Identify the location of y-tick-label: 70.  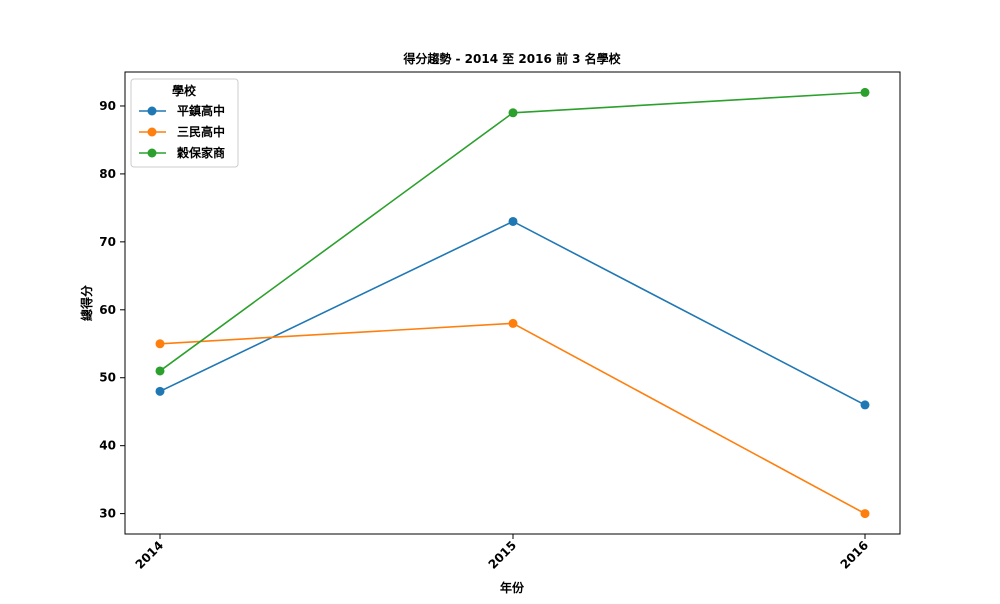
(107, 242).